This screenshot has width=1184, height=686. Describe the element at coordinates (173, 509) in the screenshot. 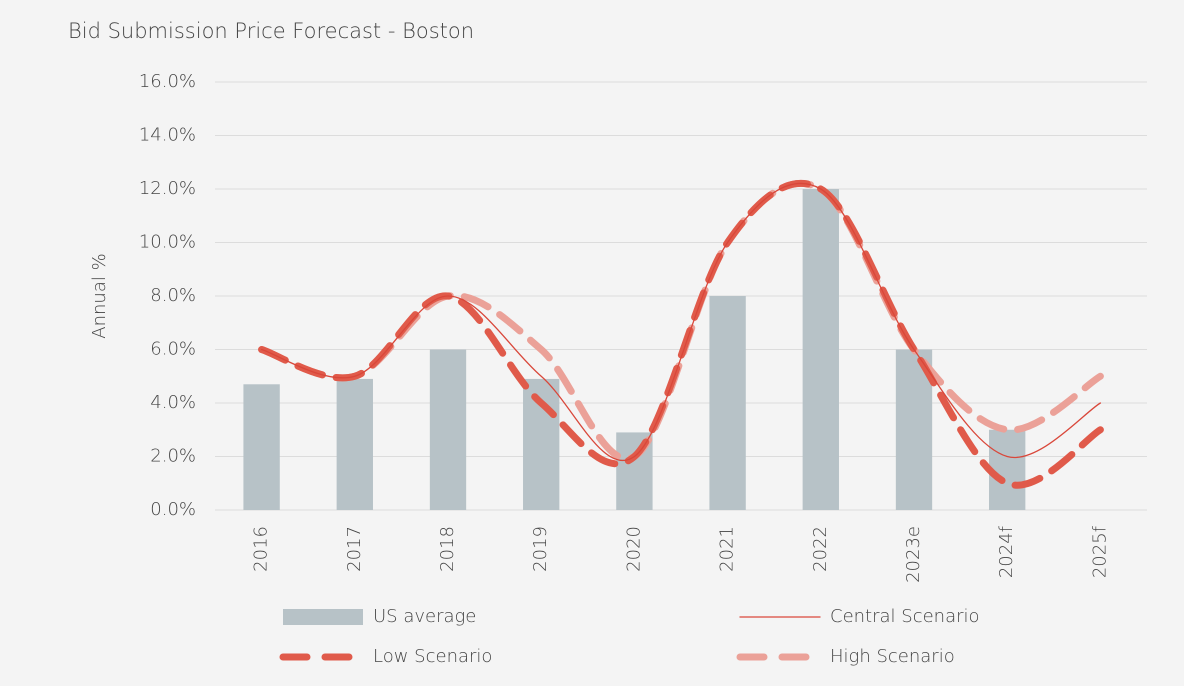

I see `y-tick-label: 0.0%` at that location.